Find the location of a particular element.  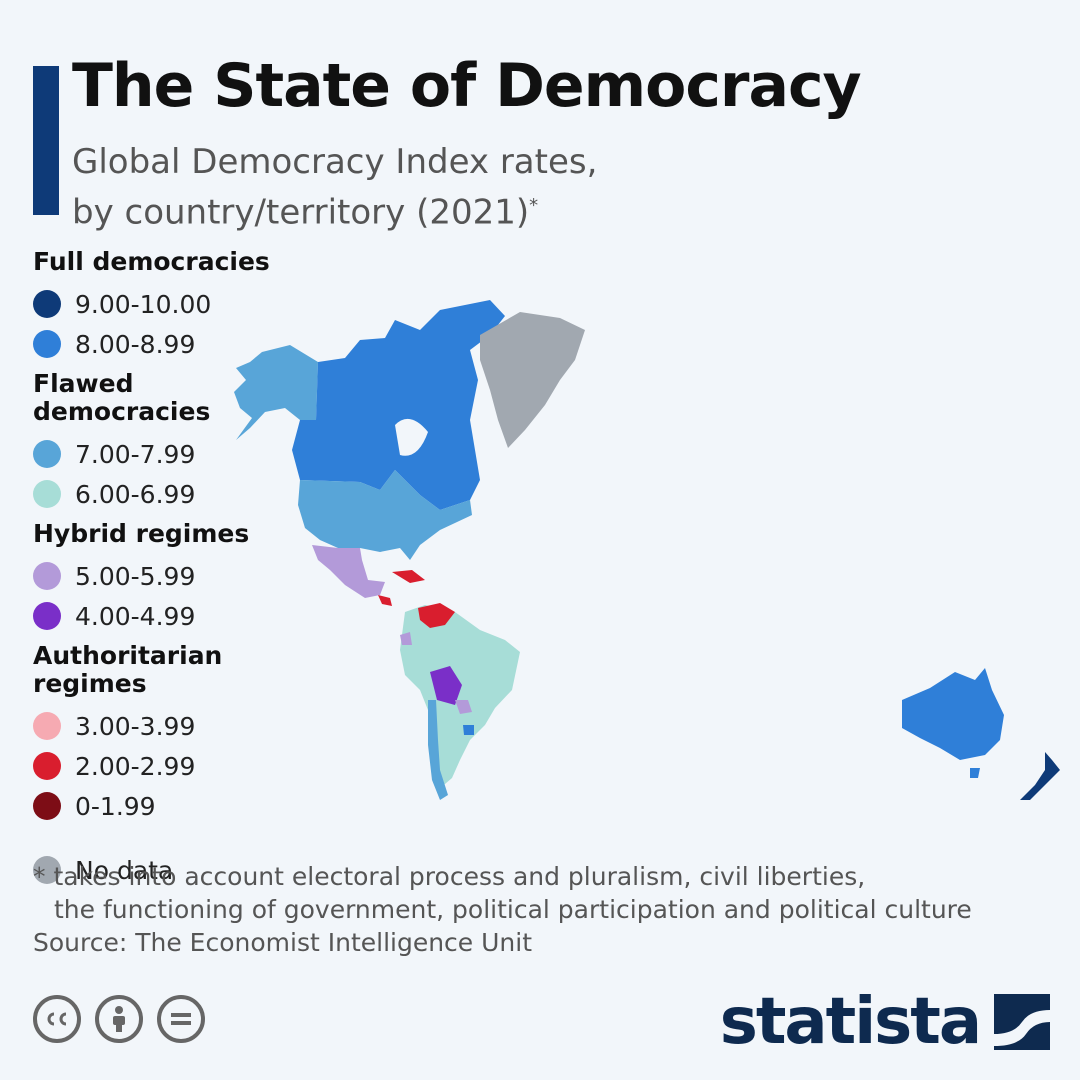

statista-logo: statista is located at coordinates (885, 1022).